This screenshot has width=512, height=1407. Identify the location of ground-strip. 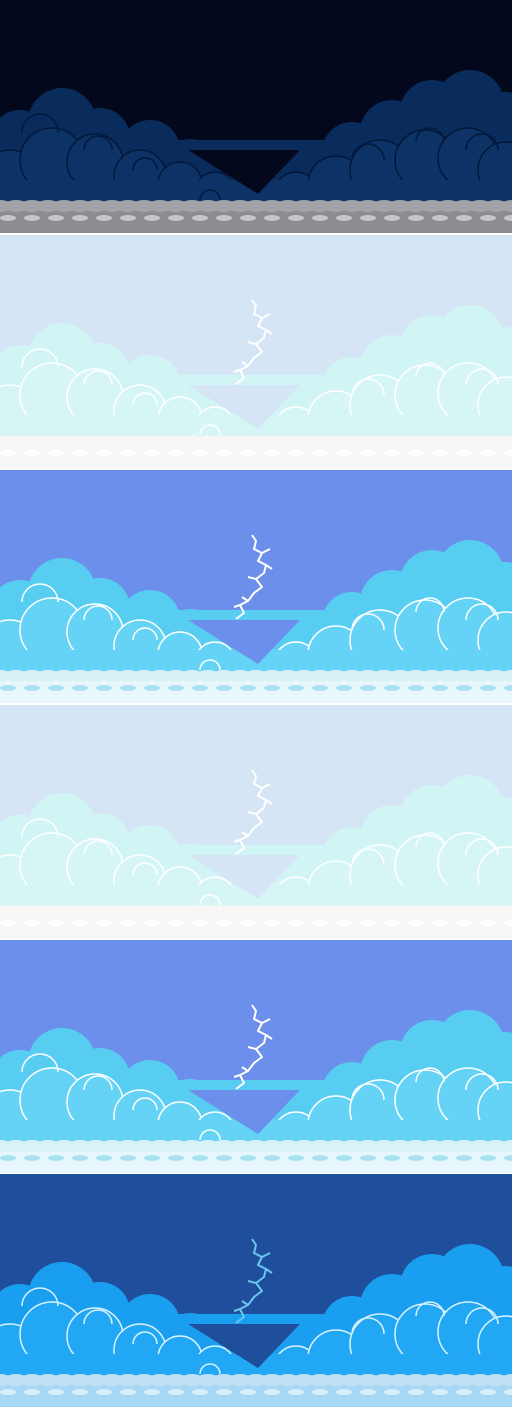
(256, 921).